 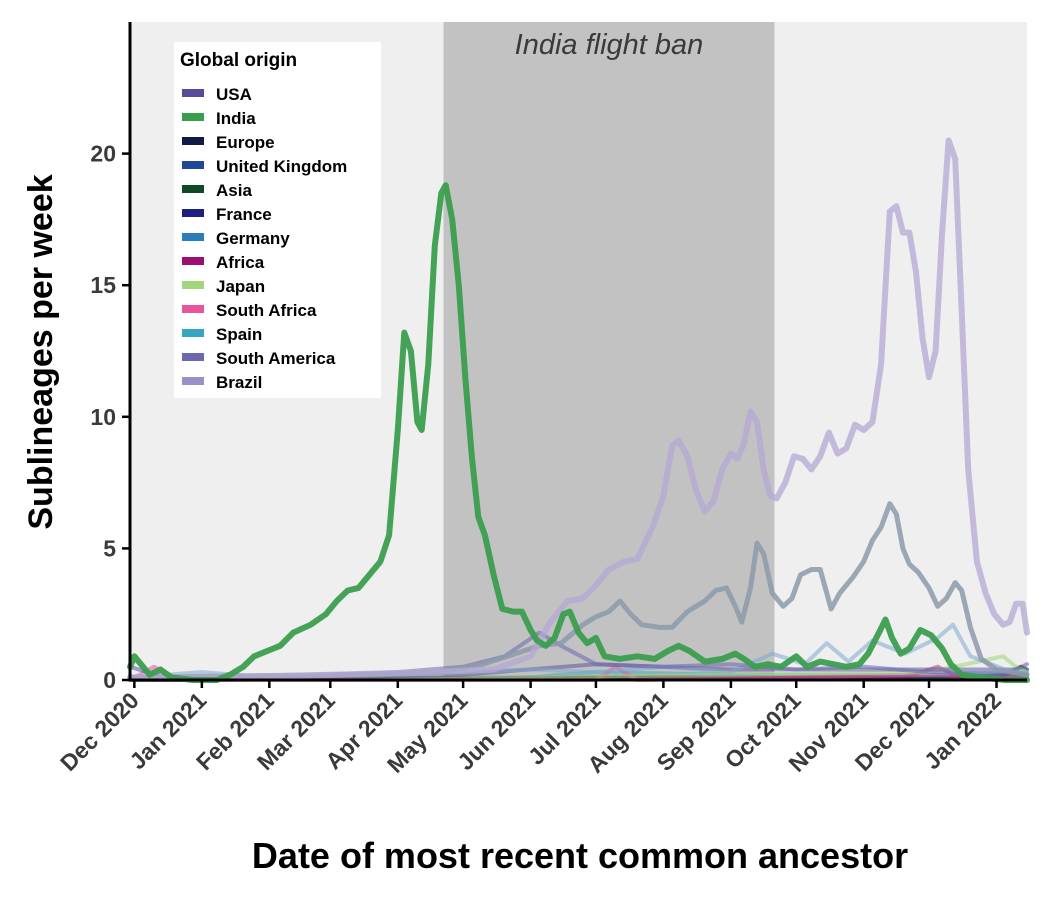 What do you see at coordinates (103, 417) in the screenshot?
I see `y-tick-label: 10` at bounding box center [103, 417].